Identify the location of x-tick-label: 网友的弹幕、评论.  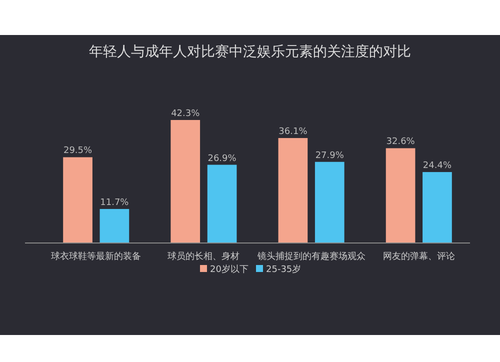
(418, 256).